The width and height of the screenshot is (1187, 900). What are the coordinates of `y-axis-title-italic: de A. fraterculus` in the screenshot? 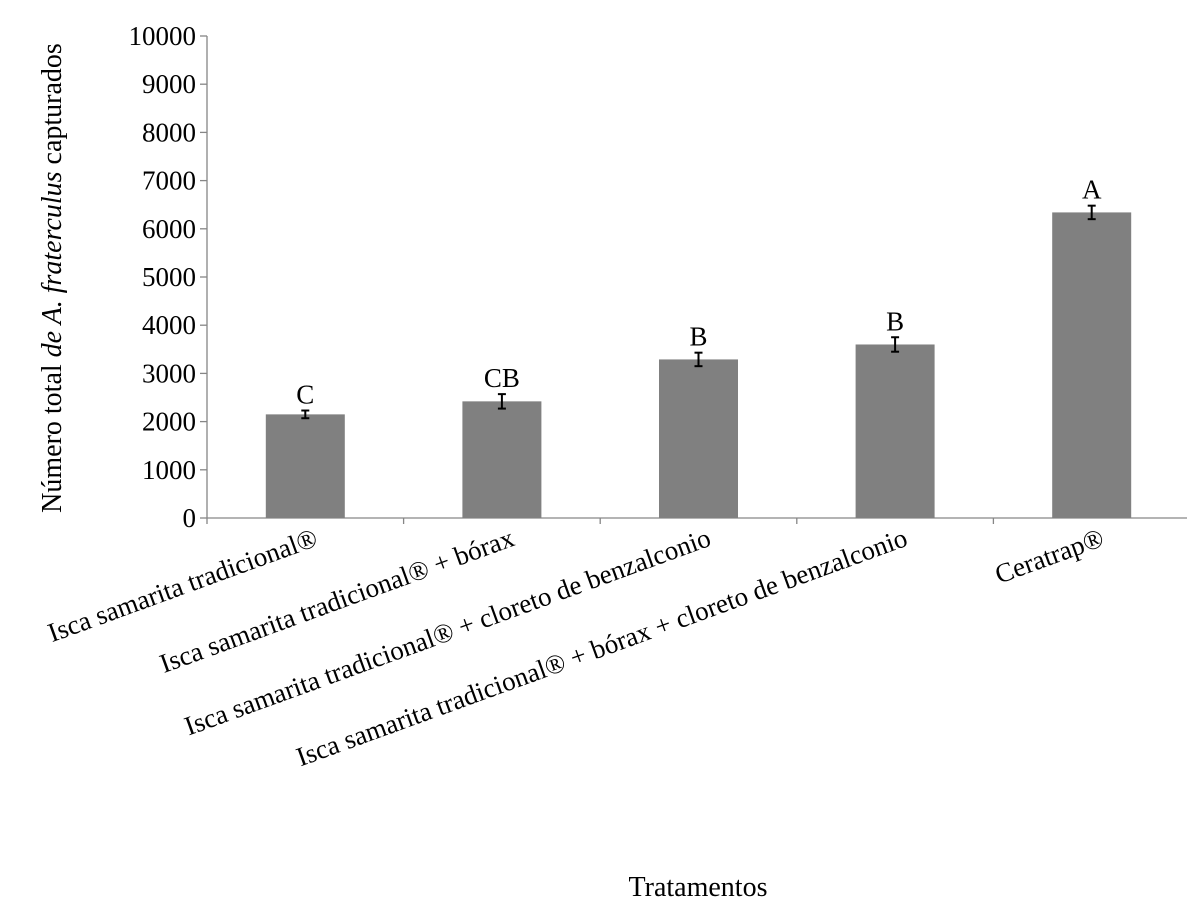 It's located at (52, 264).